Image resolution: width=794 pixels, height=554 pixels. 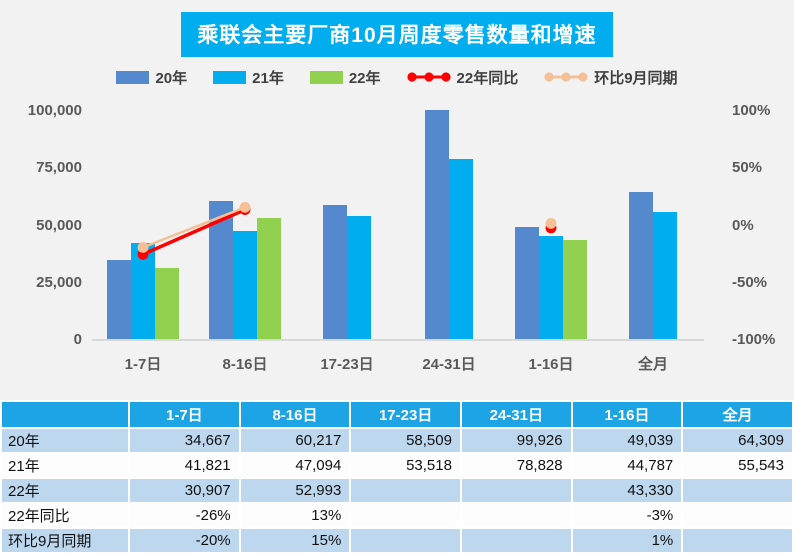 What do you see at coordinates (652, 364) in the screenshot?
I see `x-axis-label: 全月` at bounding box center [652, 364].